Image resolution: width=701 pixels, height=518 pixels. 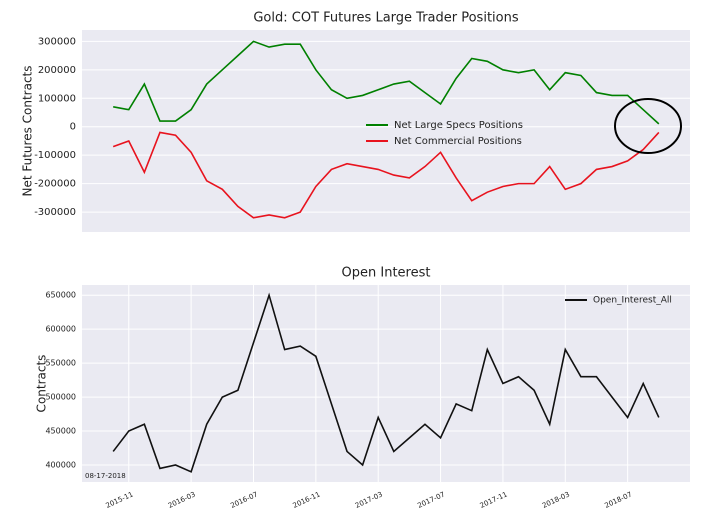 What do you see at coordinates (60, 431) in the screenshot?
I see `y-tick-label: 450000` at bounding box center [60, 431].